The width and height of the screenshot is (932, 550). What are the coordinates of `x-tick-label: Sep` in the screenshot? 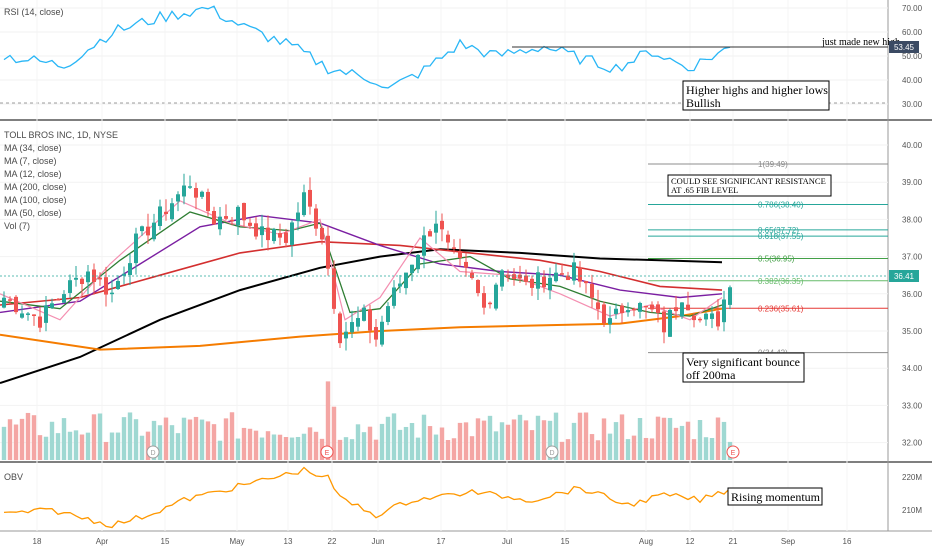 It's located at (788, 541).